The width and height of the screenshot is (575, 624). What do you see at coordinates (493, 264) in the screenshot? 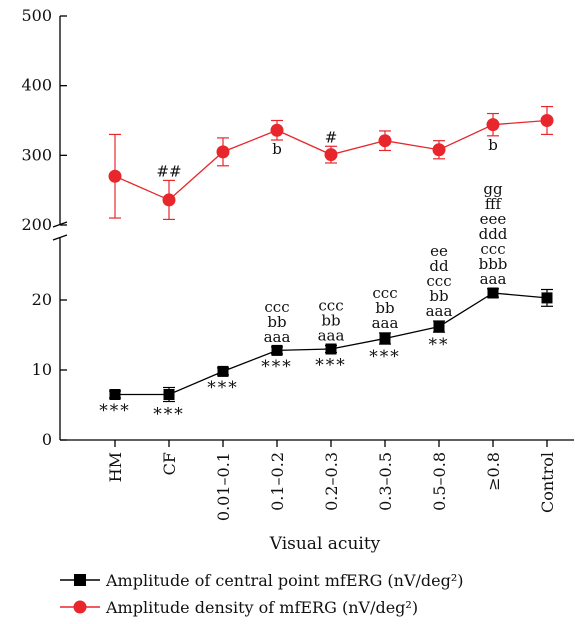
I see `significance-label: bbb` at bounding box center [493, 264].